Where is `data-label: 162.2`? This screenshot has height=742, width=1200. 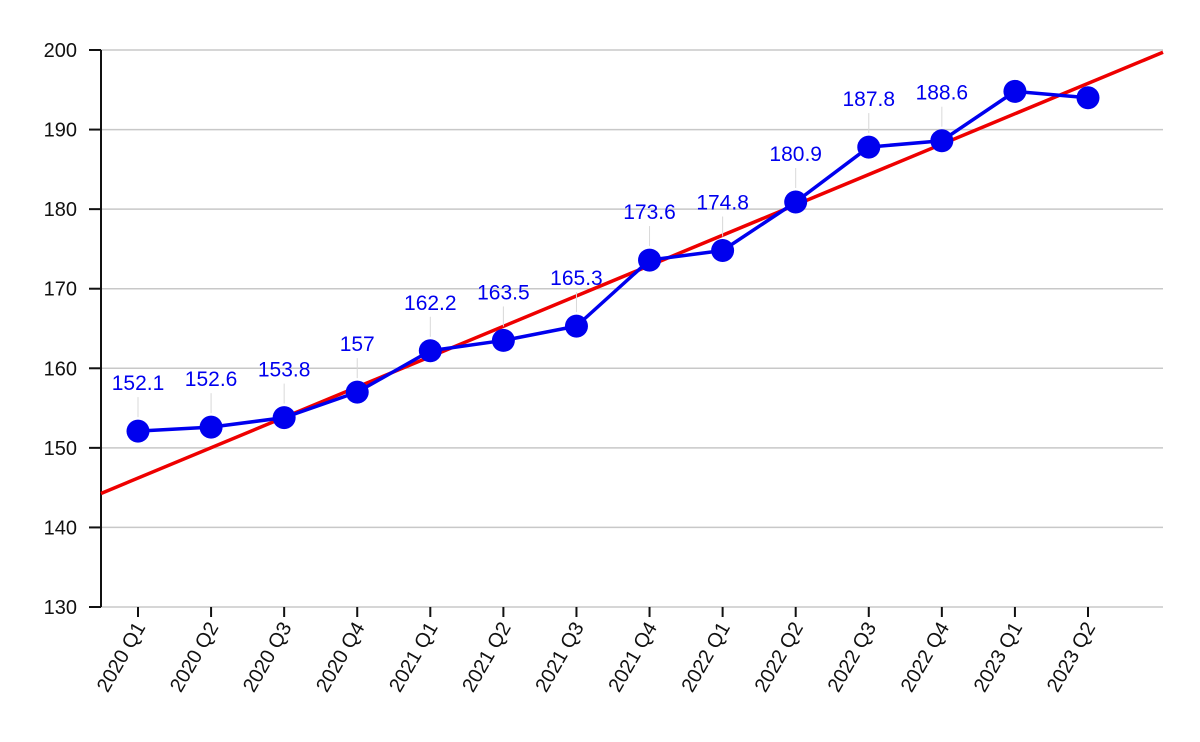 data-label: 162.2 is located at coordinates (430, 303).